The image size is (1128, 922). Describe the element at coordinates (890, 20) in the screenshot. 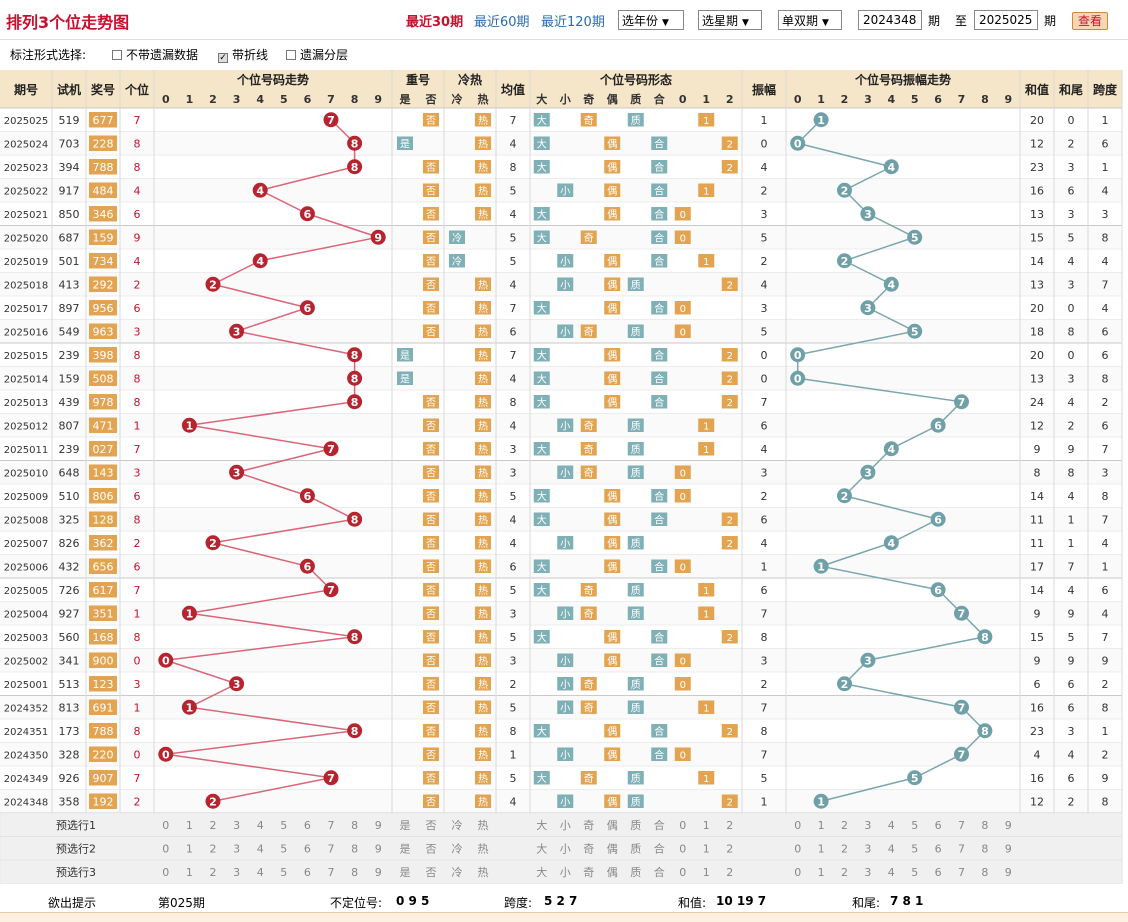

I see `from-issue-input: 2024348` at that location.